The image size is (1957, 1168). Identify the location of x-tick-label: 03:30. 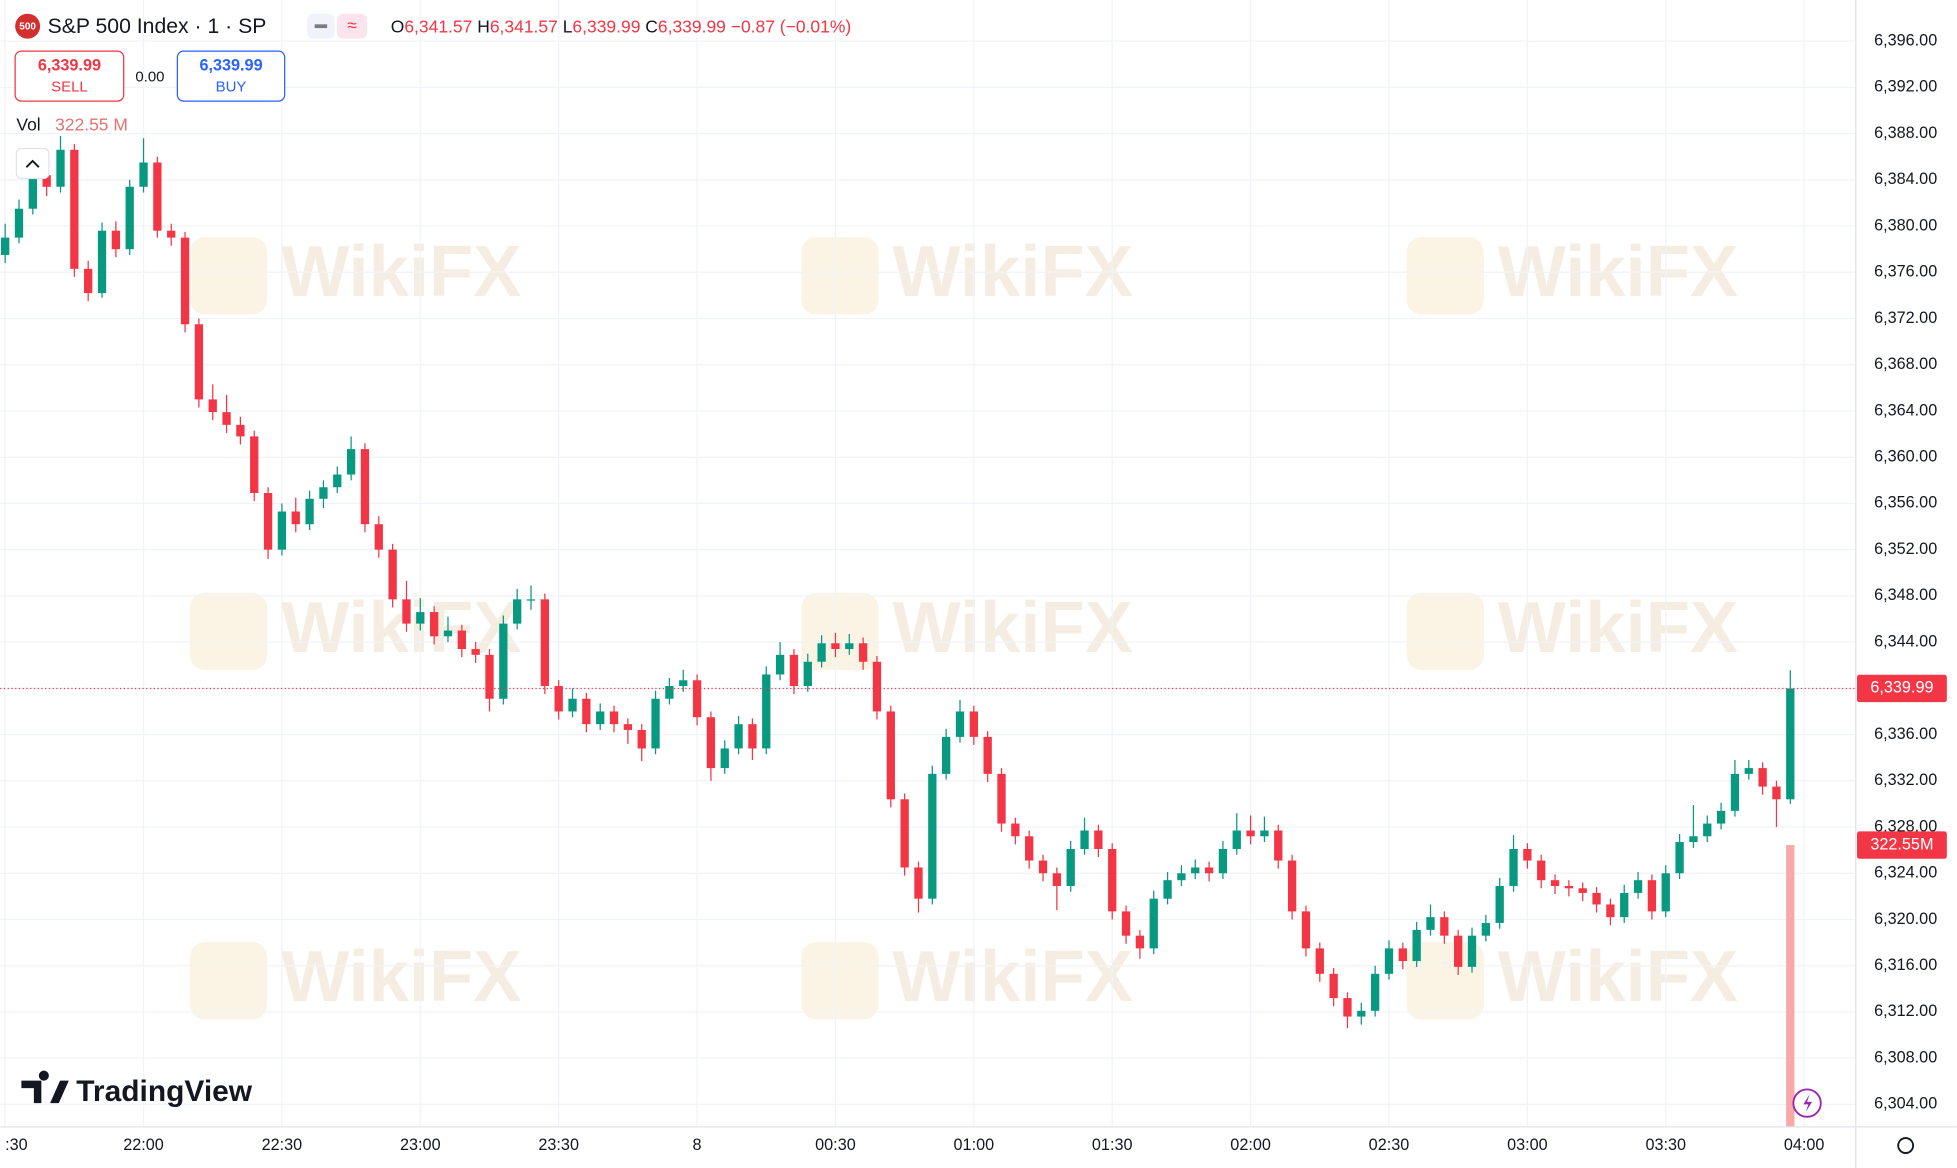
(1665, 1145).